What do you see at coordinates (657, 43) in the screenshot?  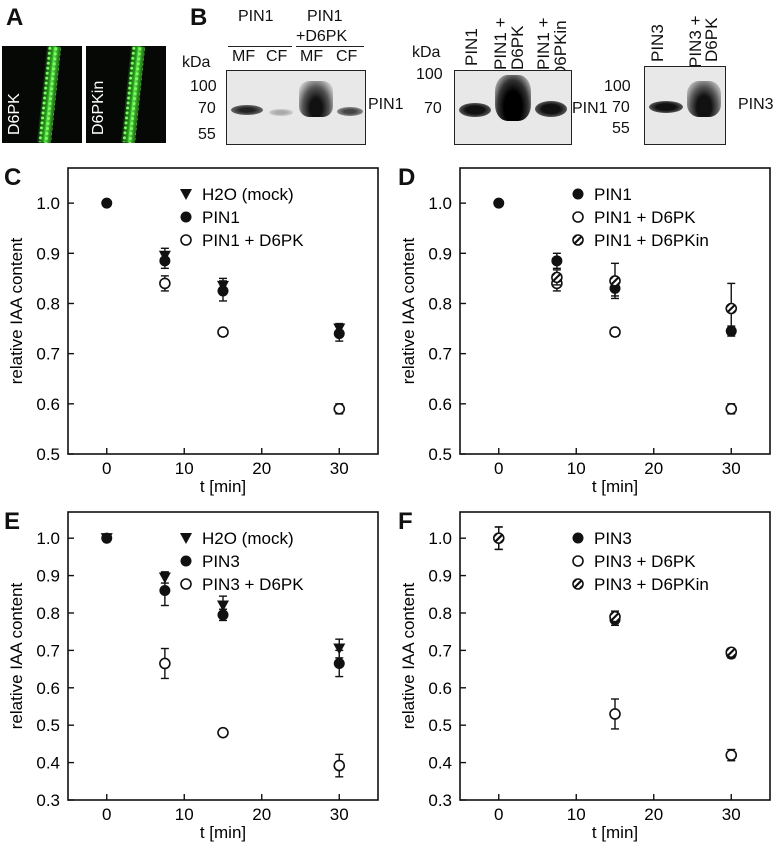 I see `blot3-lane-1: PIN3` at bounding box center [657, 43].